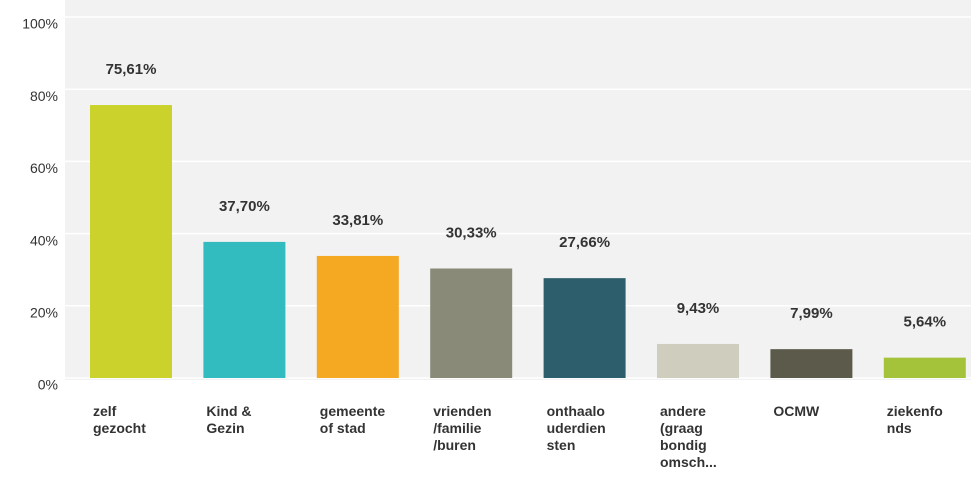 The image size is (971, 485). What do you see at coordinates (44, 168) in the screenshot?
I see `y-tick-label: 60%` at bounding box center [44, 168].